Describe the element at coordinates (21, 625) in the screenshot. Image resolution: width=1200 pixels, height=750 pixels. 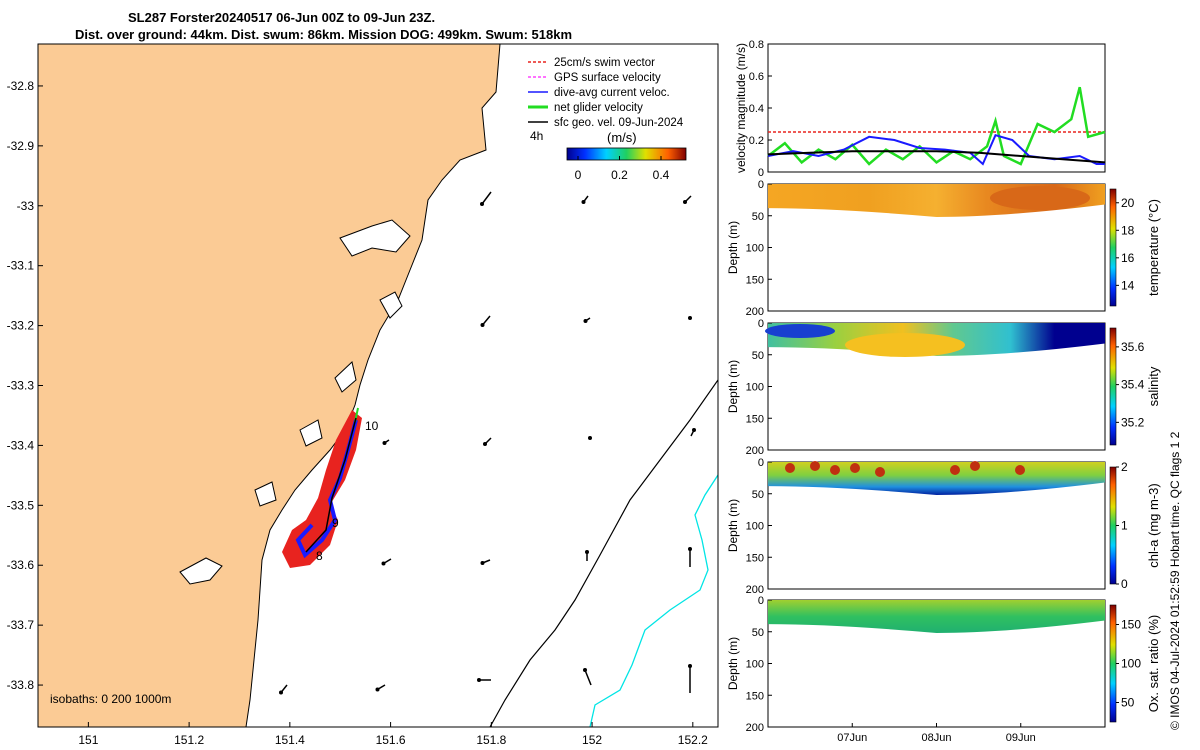
I see `map-y-tick-label: -33.7` at that location.